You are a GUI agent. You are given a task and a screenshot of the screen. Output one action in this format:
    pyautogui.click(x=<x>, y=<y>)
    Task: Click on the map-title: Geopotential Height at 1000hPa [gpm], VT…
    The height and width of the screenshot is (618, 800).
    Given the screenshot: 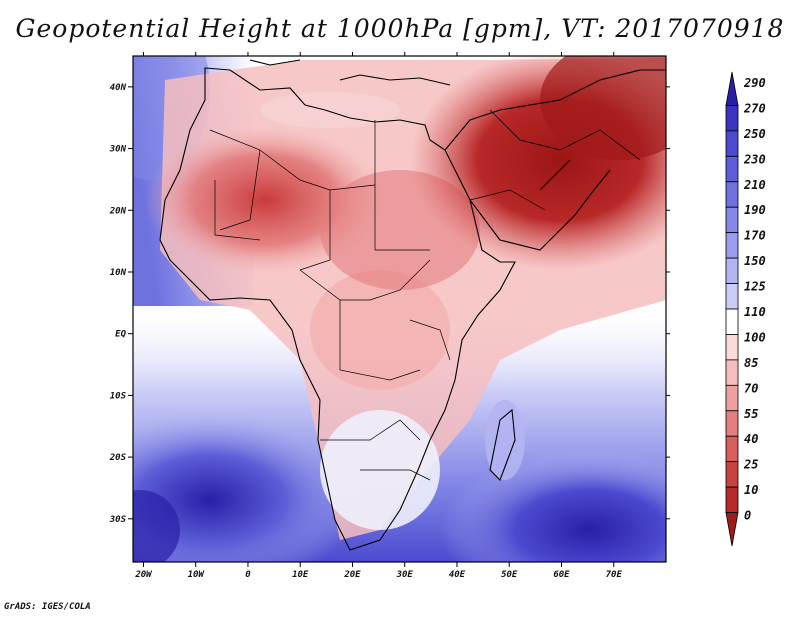 What is the action you would take?
    pyautogui.click(x=400, y=28)
    